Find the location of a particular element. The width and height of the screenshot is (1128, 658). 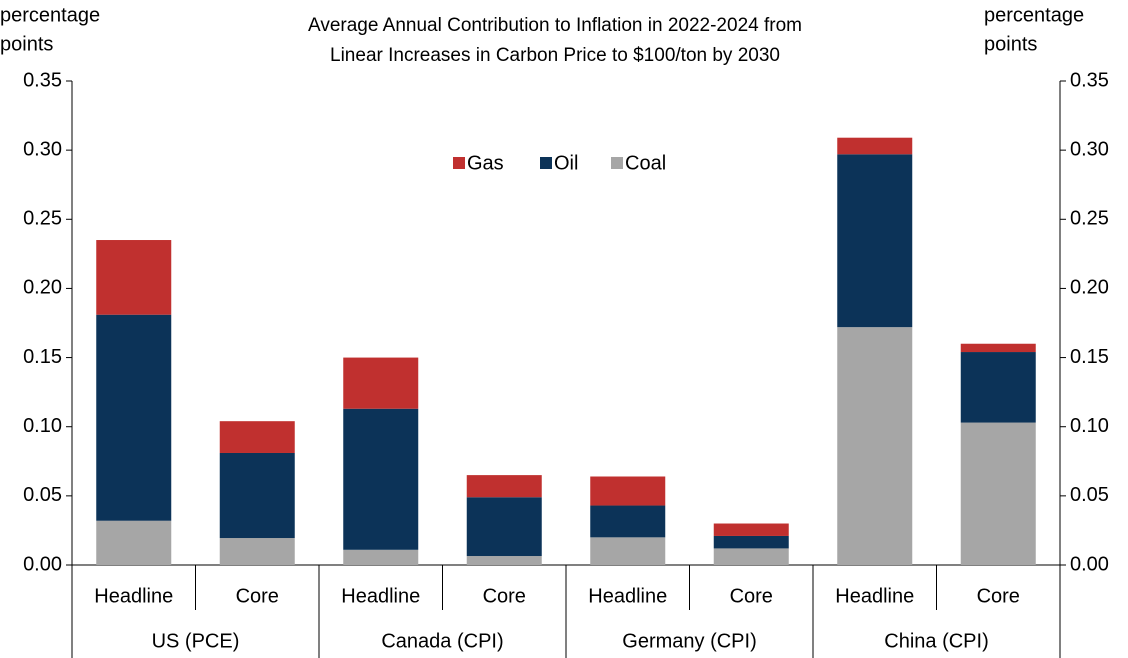

y2-axis-label: points is located at coordinates (1010, 44).